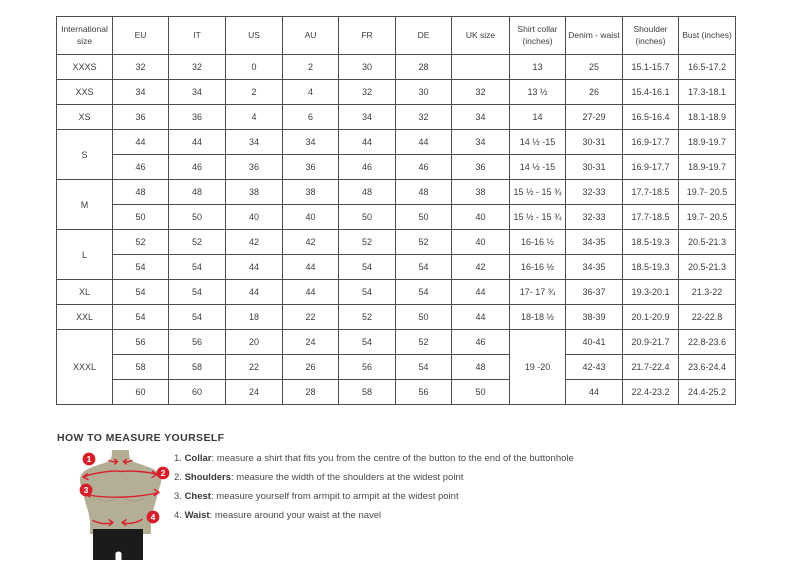 Image resolution: width=787 pixels, height=571 pixels. What do you see at coordinates (120, 475) in the screenshot?
I see `shoulders-measure-arrow` at bounding box center [120, 475].